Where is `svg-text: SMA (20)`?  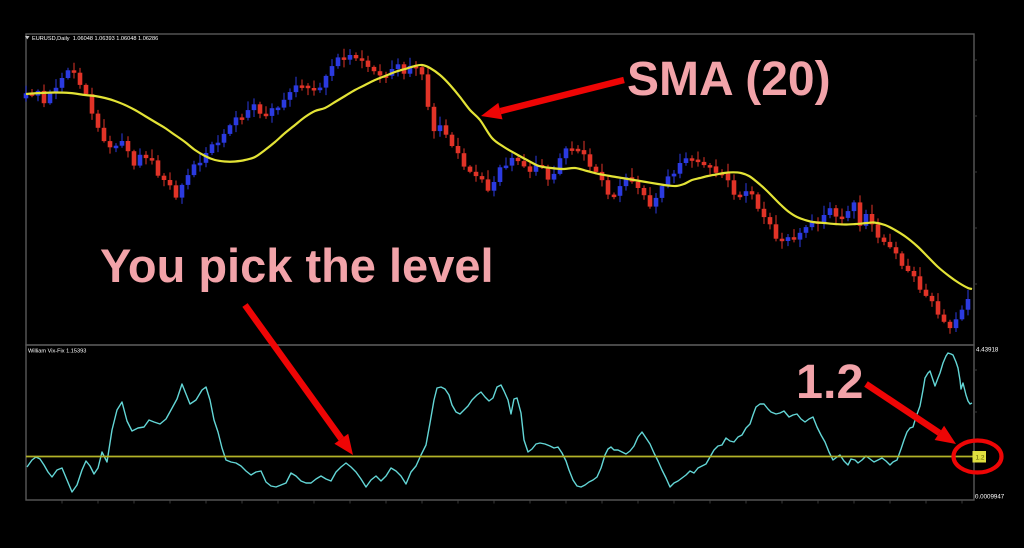 svg-text: SMA (20) is located at coordinates (729, 79).